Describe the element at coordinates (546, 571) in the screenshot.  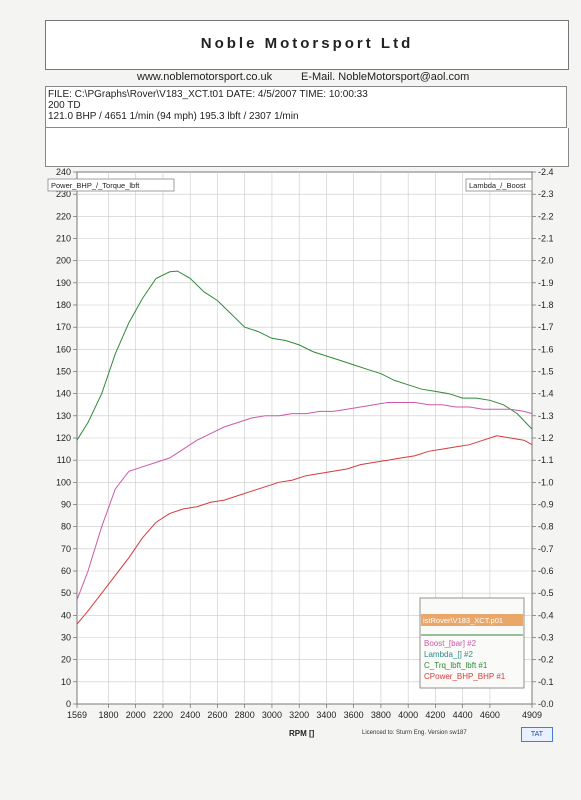
I see `y2-tick-label: -0.6` at that location.